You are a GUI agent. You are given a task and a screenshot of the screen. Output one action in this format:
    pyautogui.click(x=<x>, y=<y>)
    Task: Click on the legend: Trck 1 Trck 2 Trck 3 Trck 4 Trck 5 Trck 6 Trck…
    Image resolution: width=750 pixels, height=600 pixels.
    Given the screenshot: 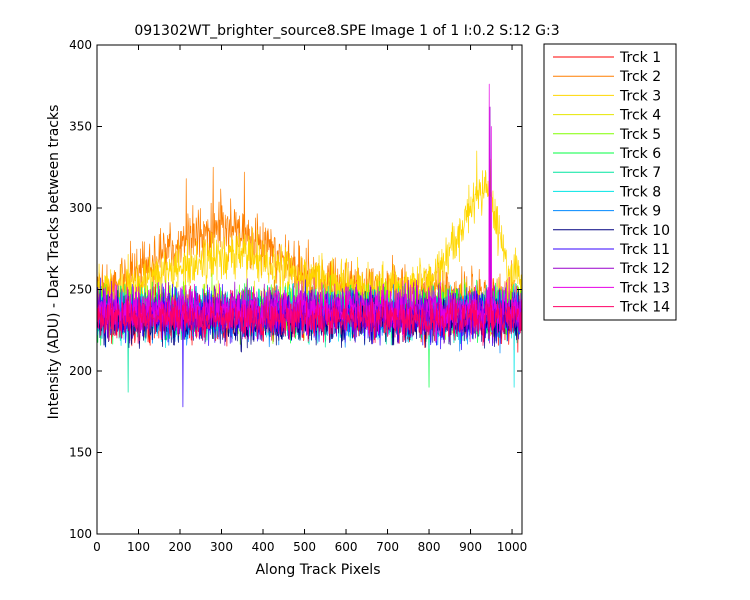 What is the action you would take?
    pyautogui.click(x=610, y=182)
    